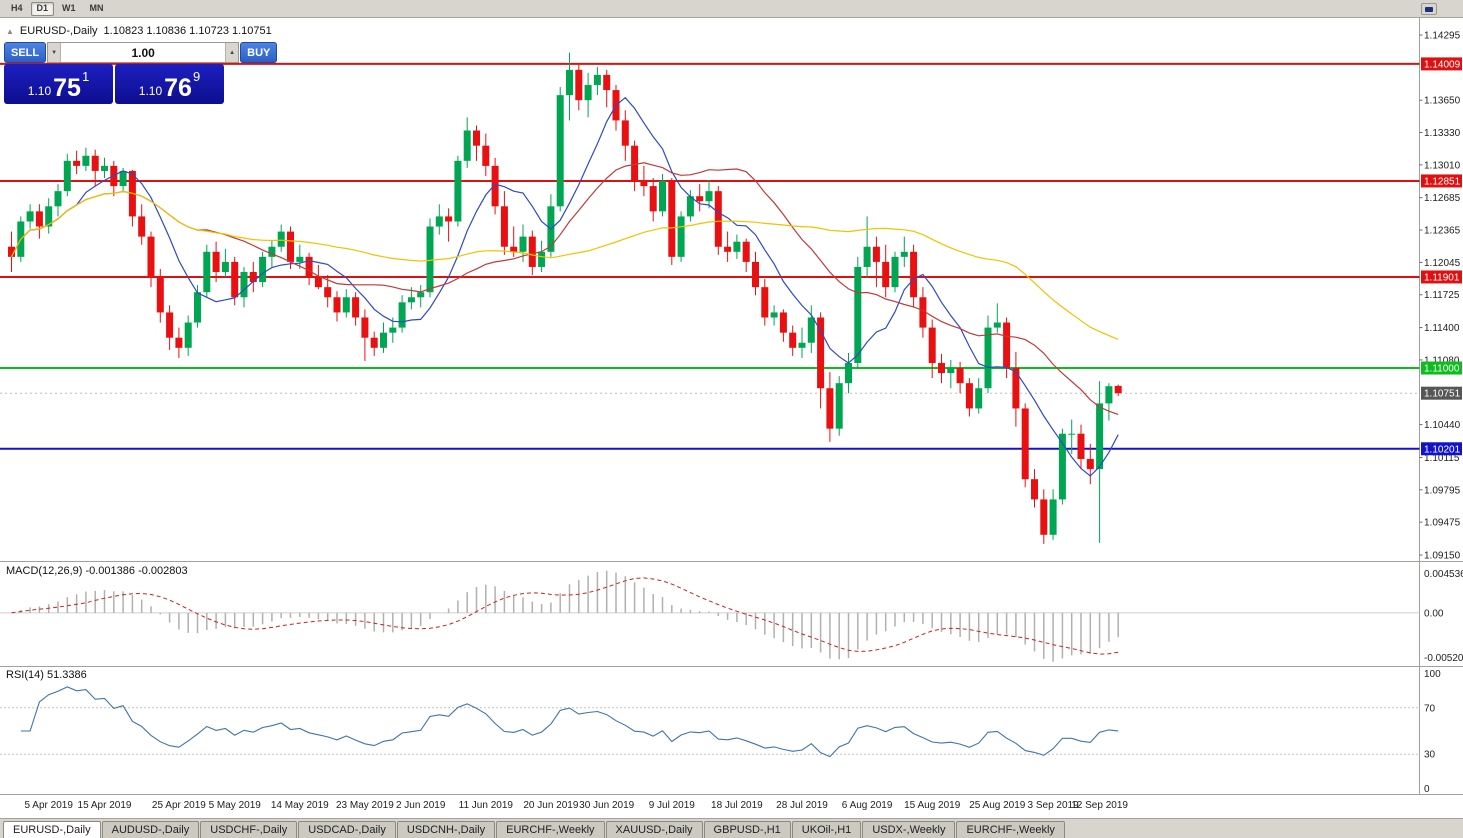 This screenshot has width=1463, height=838. I want to click on bid-price-panel: 1.10 75 1, so click(58, 84).